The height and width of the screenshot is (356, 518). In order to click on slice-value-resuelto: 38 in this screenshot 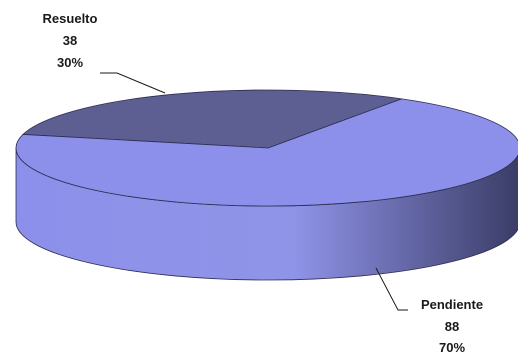, I will do `click(70, 40)`.